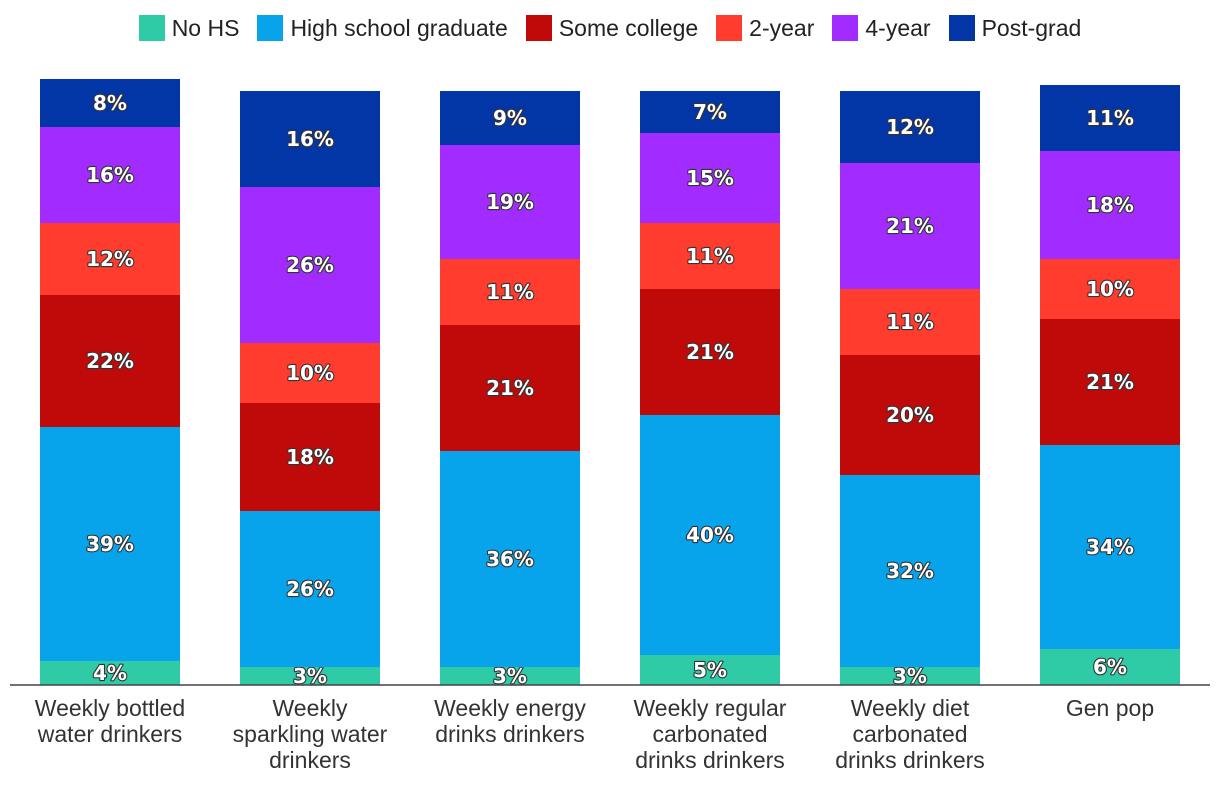 The image size is (1220, 790). I want to click on legend-item: 2-year, so click(765, 28).